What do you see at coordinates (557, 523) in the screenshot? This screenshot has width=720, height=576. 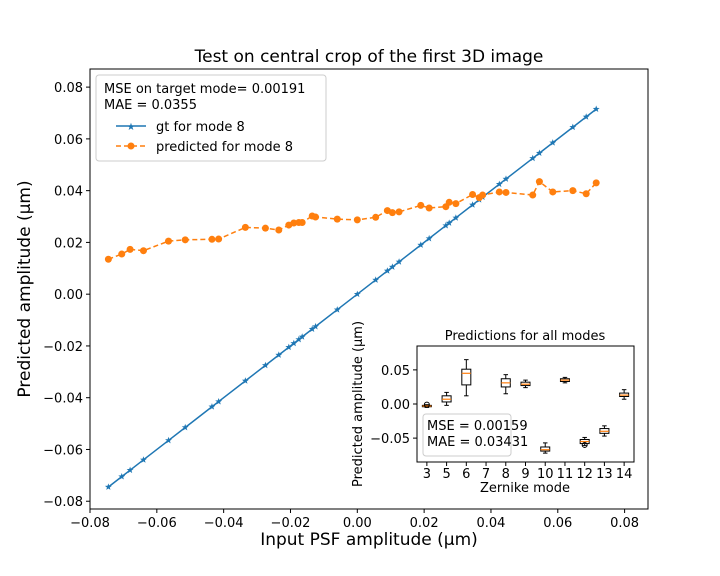 I see `x-tick-label: 0.06` at bounding box center [557, 523].